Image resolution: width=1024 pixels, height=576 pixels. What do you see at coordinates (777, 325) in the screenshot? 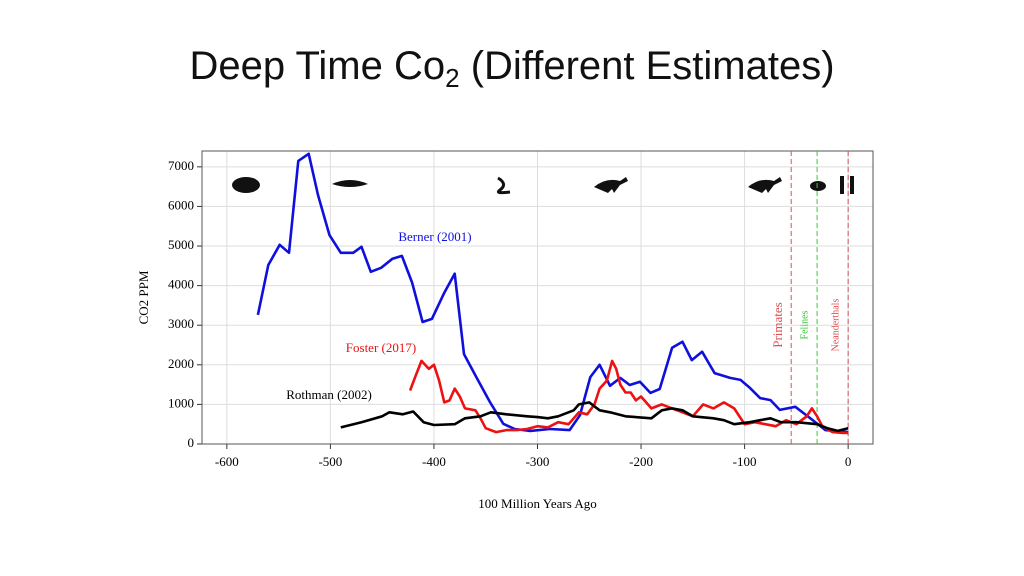
I see `event-label: Primates` at bounding box center [777, 325].